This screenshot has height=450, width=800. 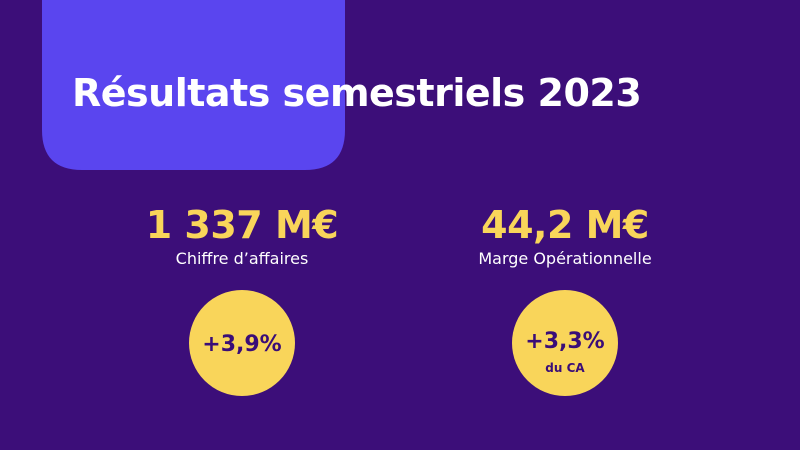 What do you see at coordinates (356, 93) in the screenshot?
I see `title: Résultats semestriels 2023` at bounding box center [356, 93].